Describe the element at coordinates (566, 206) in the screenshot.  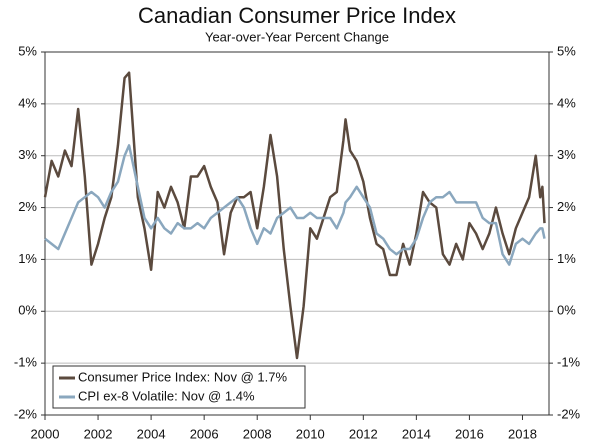
I see `y2-tick-label: 2%` at that location.